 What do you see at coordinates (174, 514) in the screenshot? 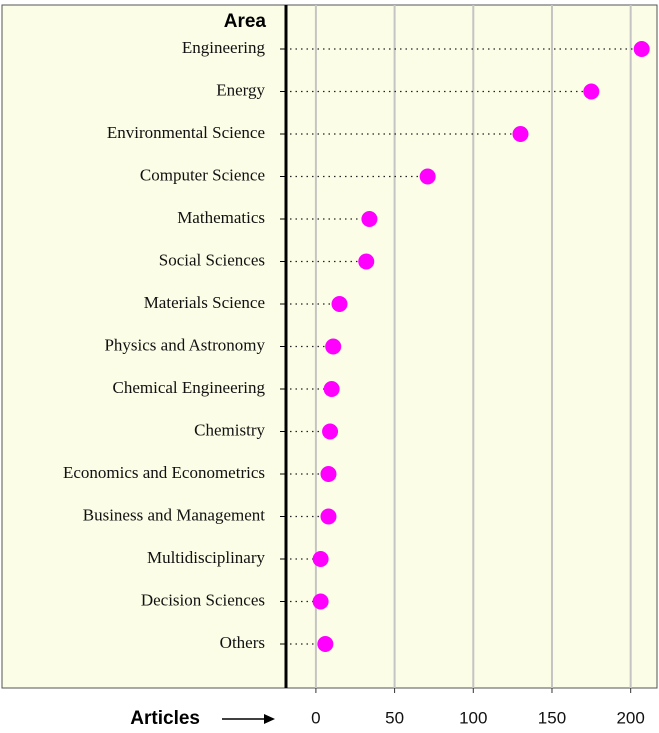
I see `y-tick-label: Business and Management` at bounding box center [174, 514].